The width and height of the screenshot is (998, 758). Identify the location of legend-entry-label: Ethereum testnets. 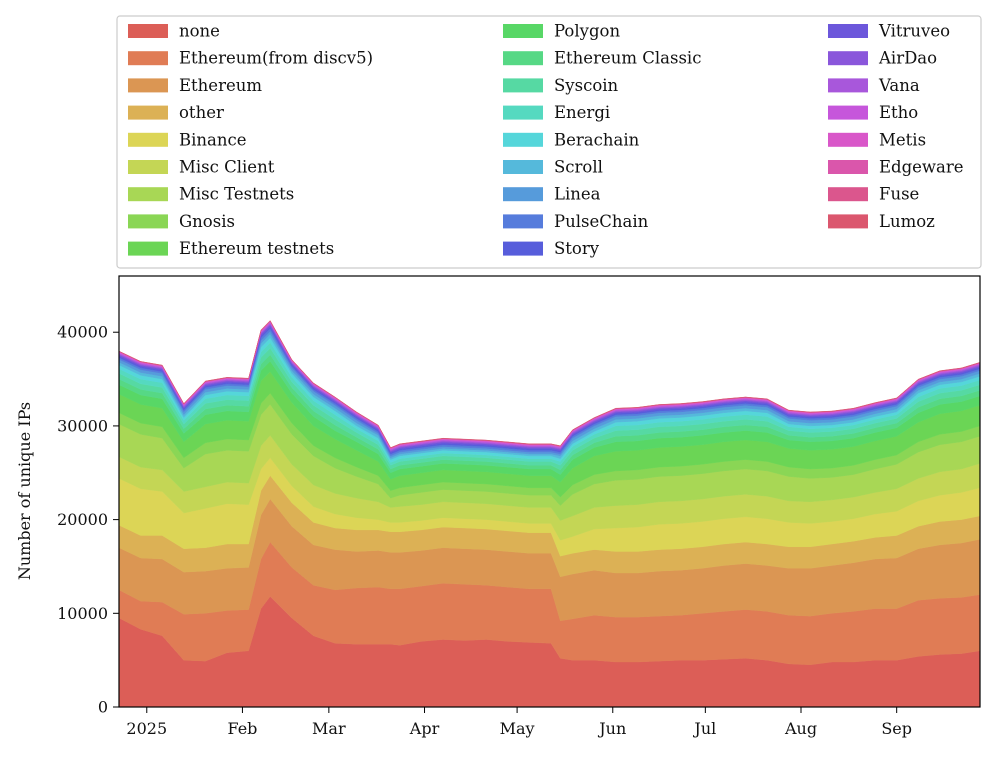
(256, 248).